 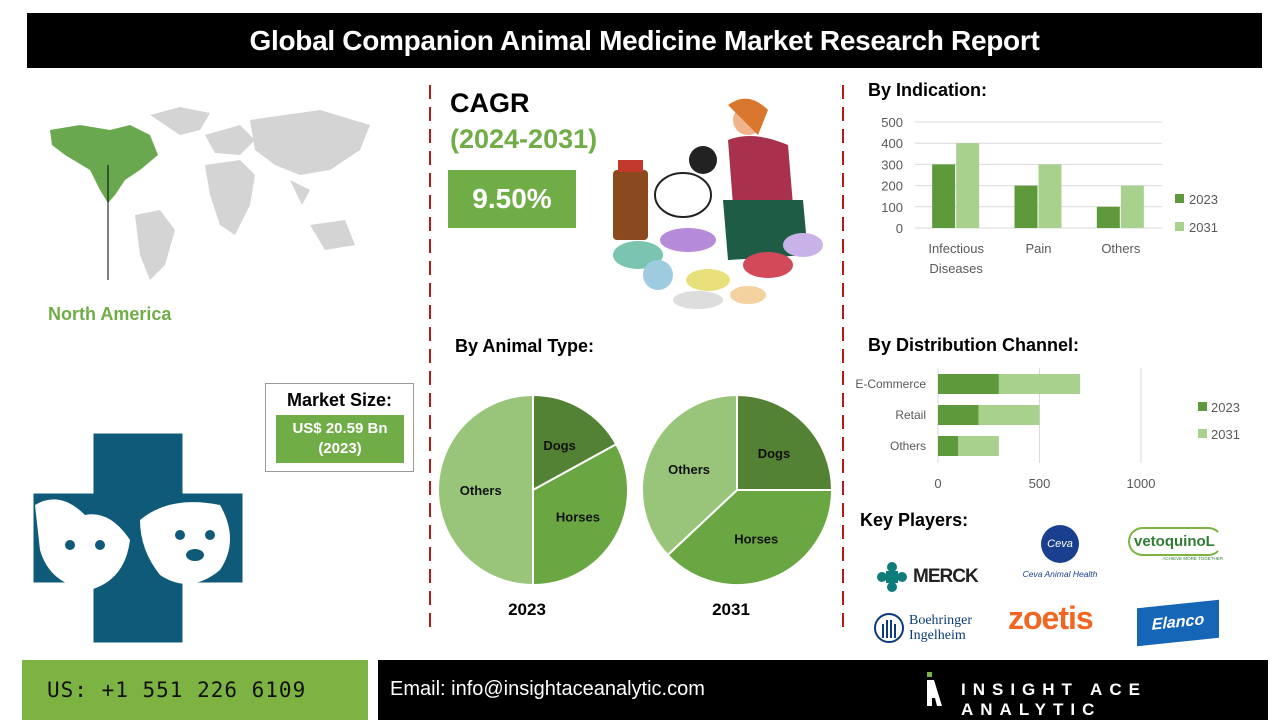 What do you see at coordinates (195, 690) in the screenshot?
I see `phone-number: US: +1 551 226 6109` at bounding box center [195, 690].